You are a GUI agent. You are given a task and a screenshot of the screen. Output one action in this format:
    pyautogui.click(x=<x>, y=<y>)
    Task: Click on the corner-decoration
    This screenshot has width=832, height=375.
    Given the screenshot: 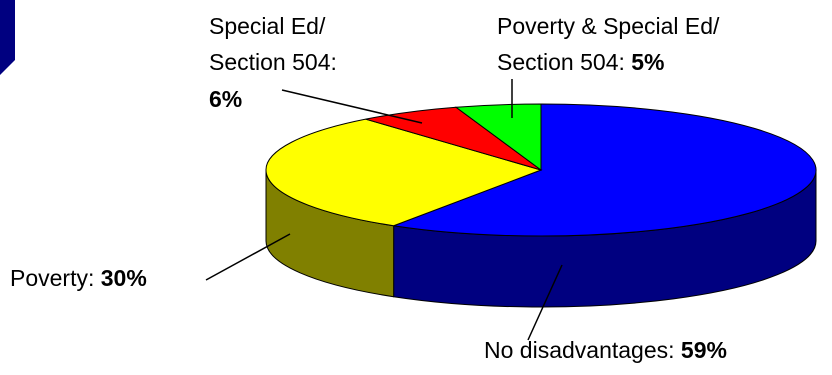 What is the action you would take?
    pyautogui.click(x=7, y=37)
    